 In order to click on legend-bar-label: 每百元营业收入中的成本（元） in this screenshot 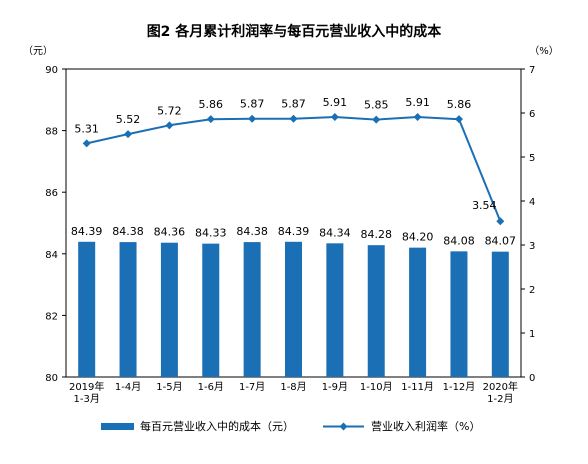, I will do `click(217, 426)`.